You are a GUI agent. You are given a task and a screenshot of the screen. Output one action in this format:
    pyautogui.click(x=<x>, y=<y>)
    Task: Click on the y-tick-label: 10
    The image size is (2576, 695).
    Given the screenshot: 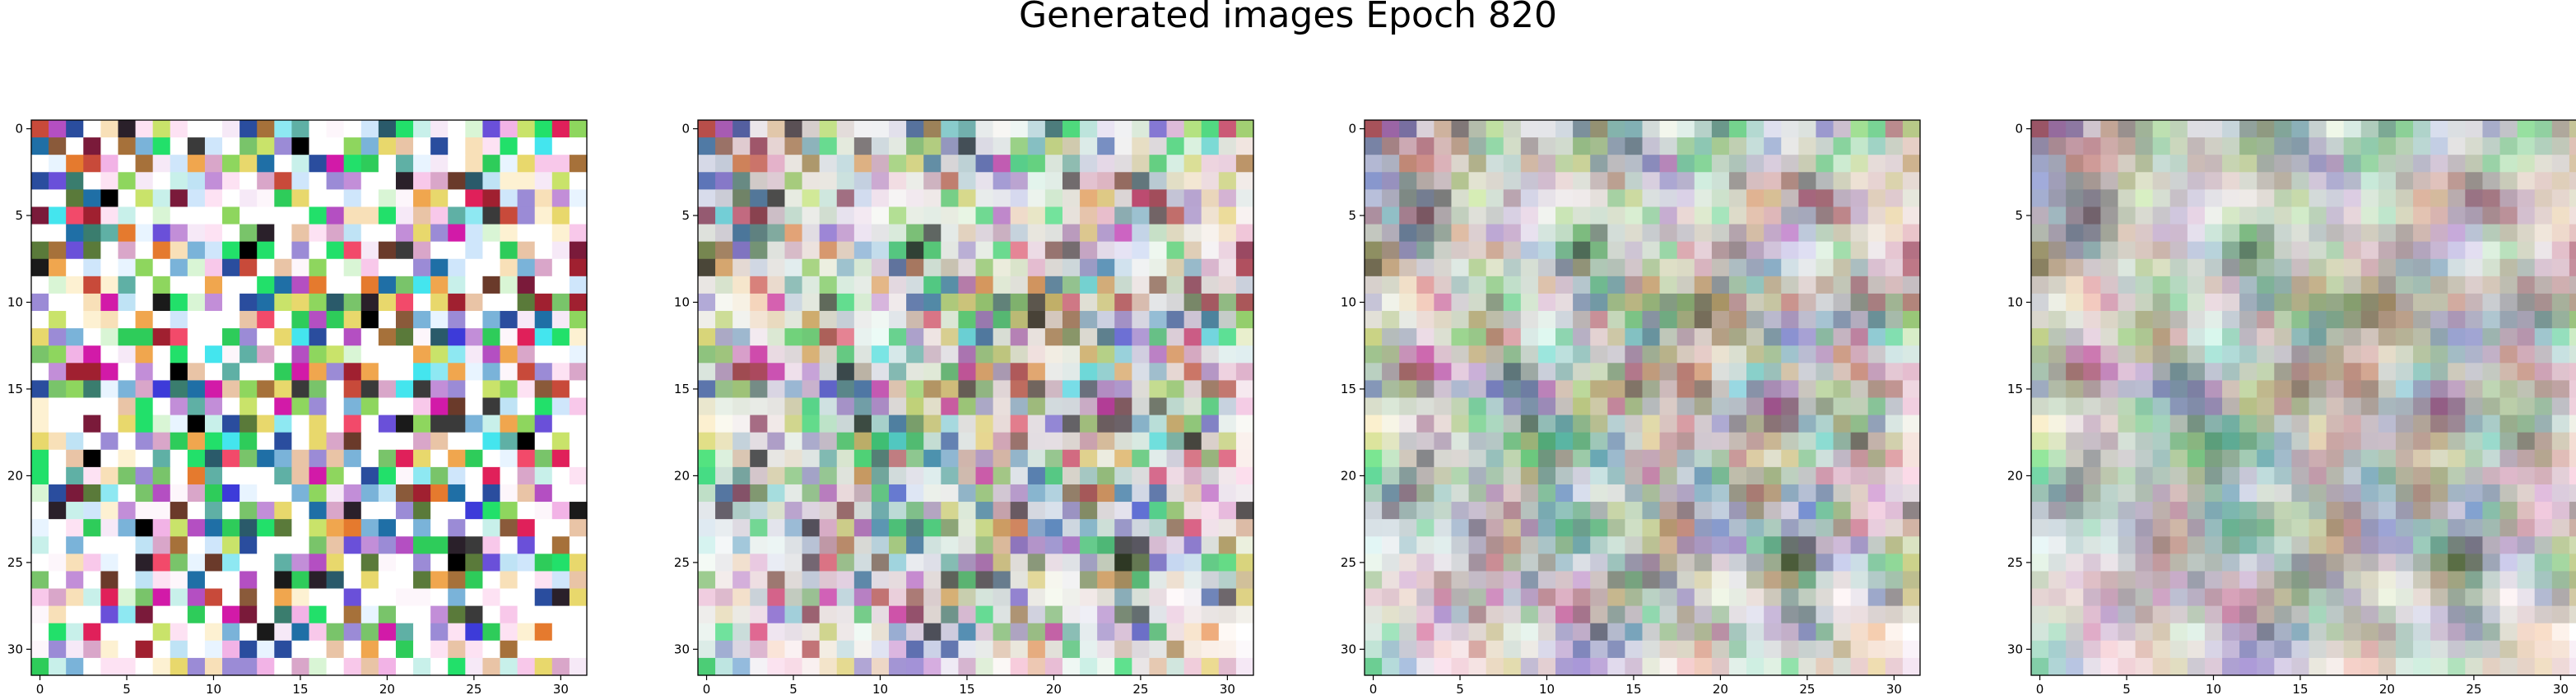 What is the action you would take?
    pyautogui.click(x=682, y=301)
    